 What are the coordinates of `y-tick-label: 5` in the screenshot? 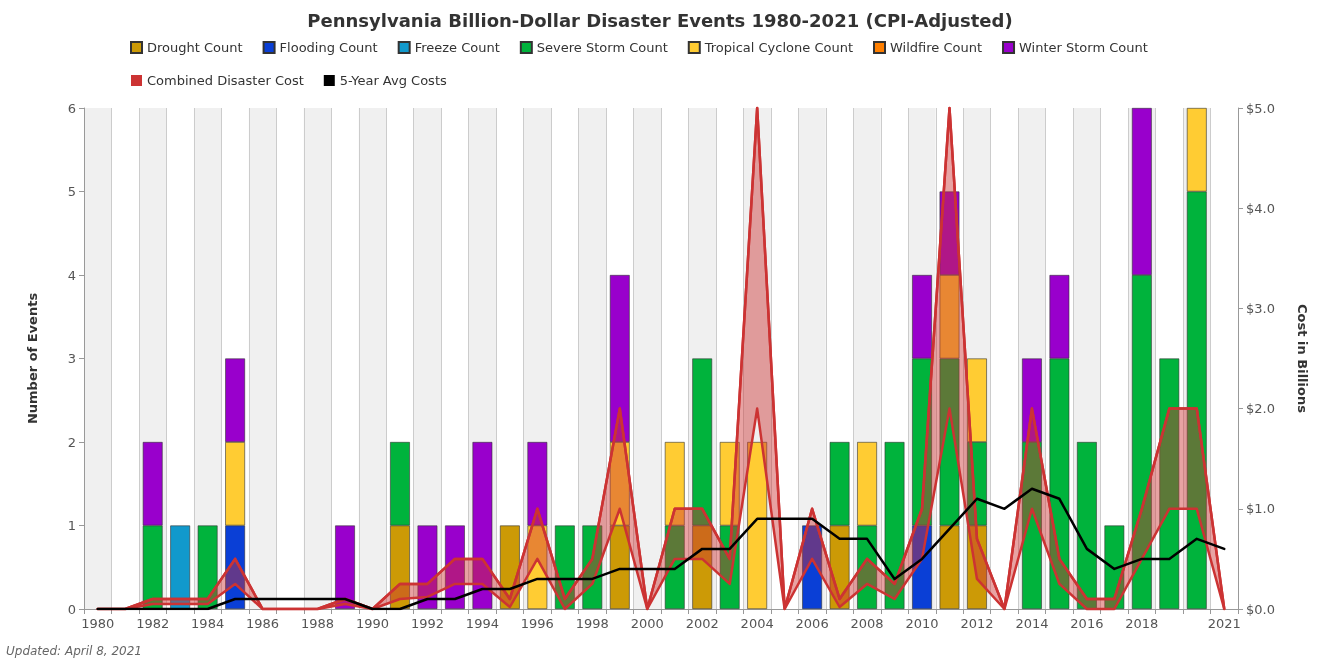 It's located at (71, 191).